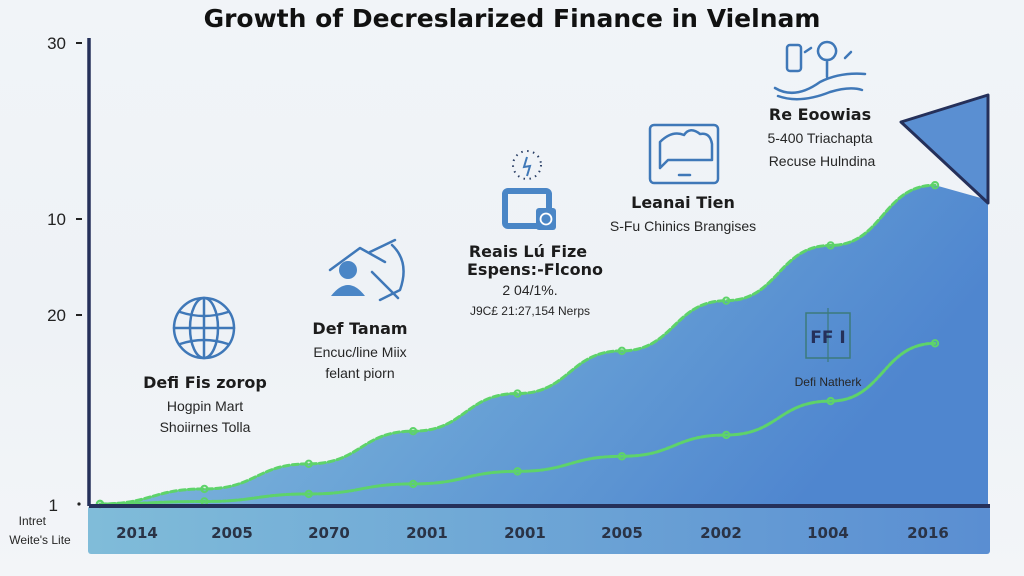  I want to click on annotation-laptop: Leanai Tien S-Fu Chinics Brangises, so click(683, 178).